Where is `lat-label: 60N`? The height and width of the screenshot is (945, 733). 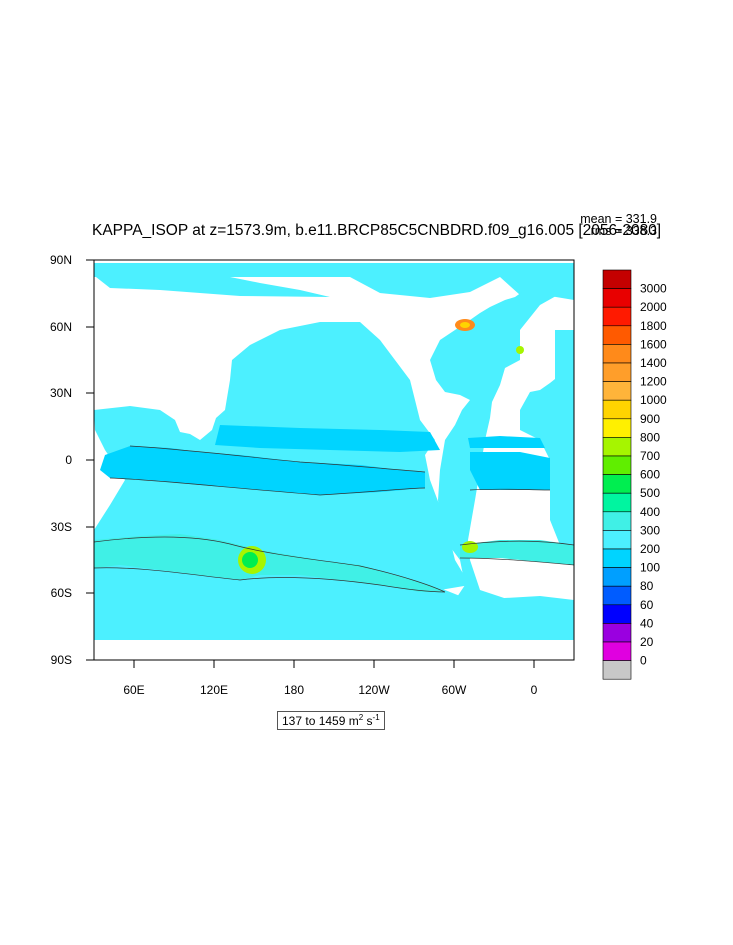 lat-label: 60N is located at coordinates (61, 327).